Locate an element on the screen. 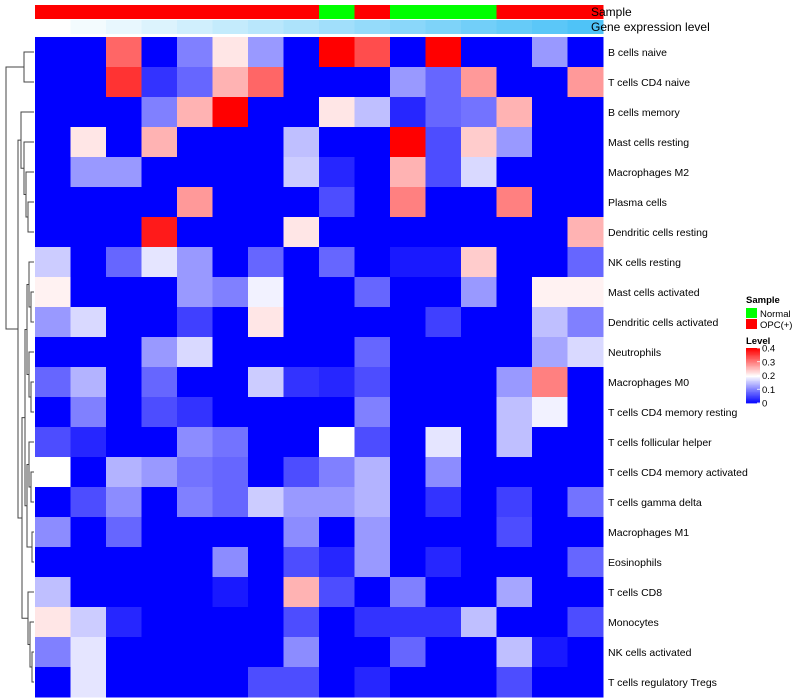  row-label: T cells regulatory Tregs is located at coordinates (662, 683).